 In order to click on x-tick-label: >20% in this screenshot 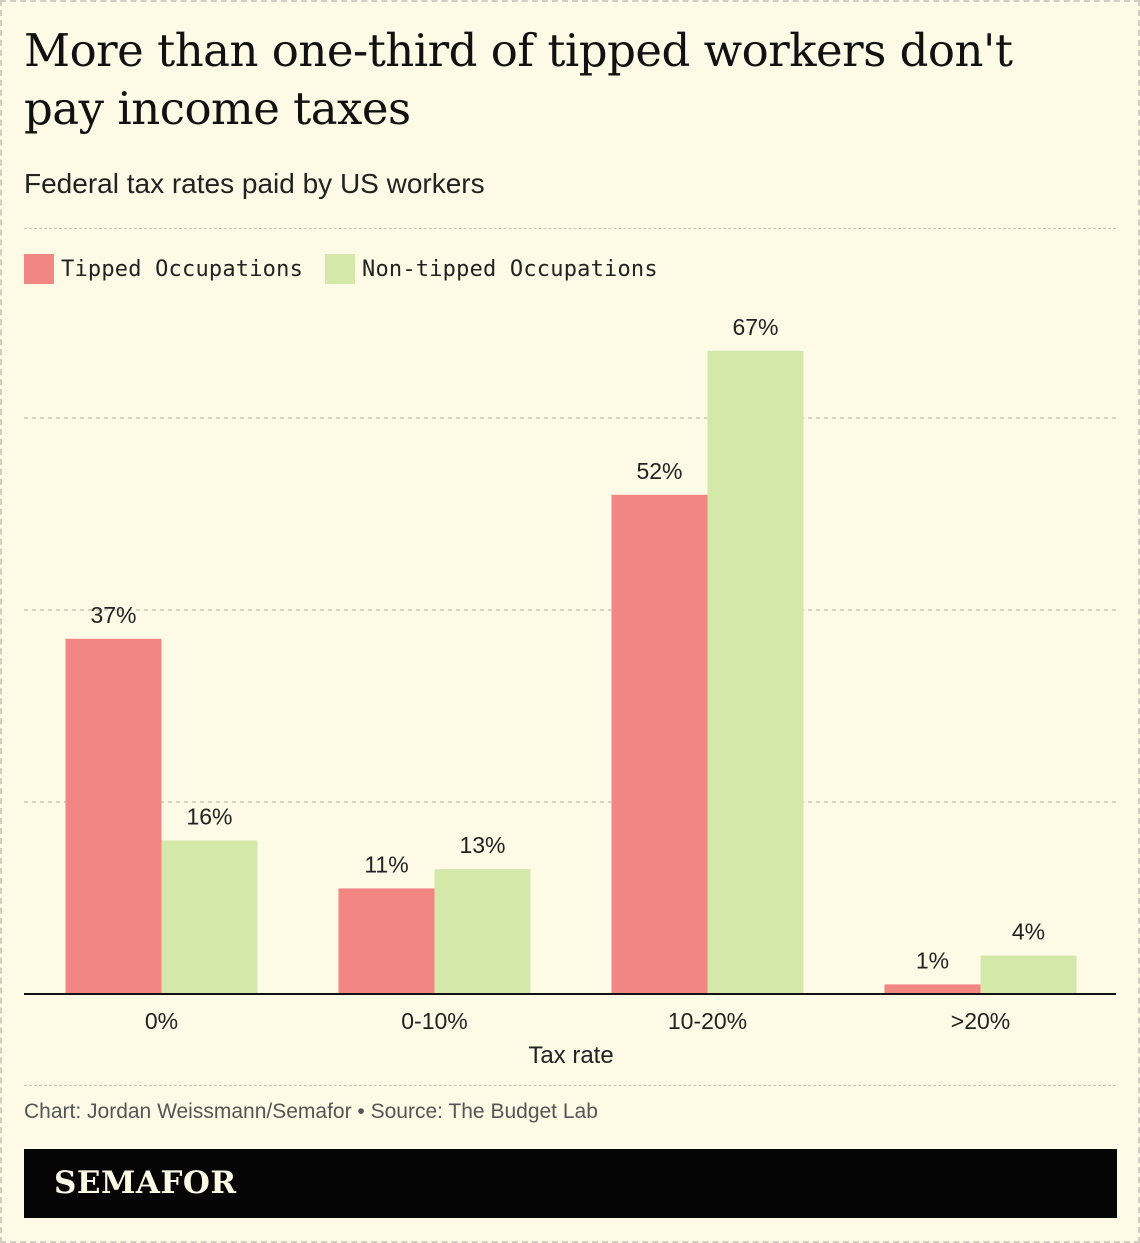, I will do `click(980, 1021)`.